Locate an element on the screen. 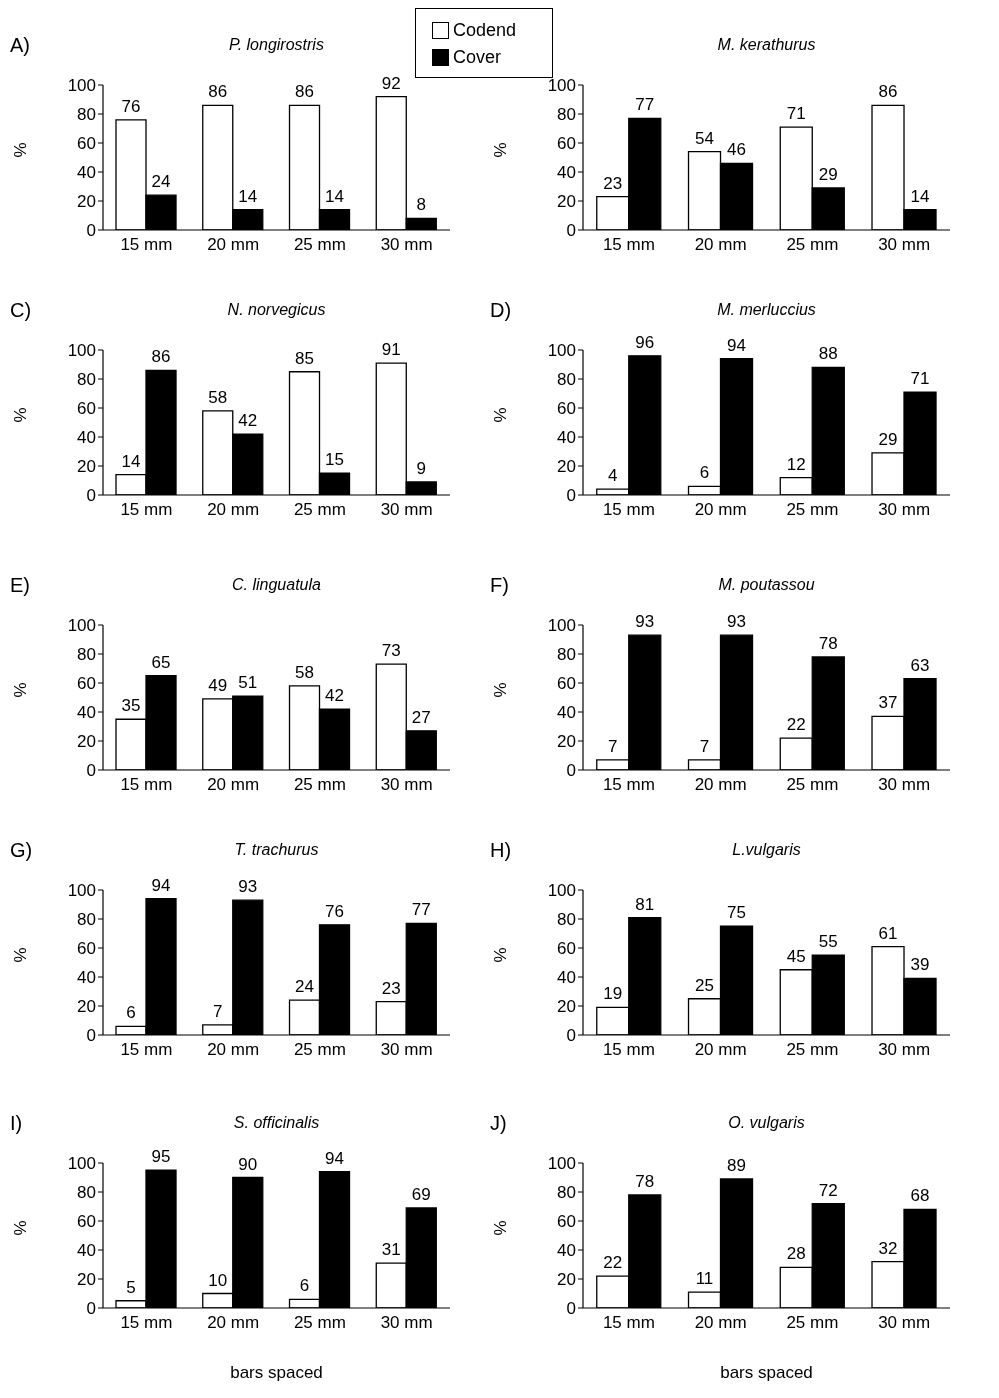 The image size is (999, 1398). data-label: 55 is located at coordinates (828, 942).